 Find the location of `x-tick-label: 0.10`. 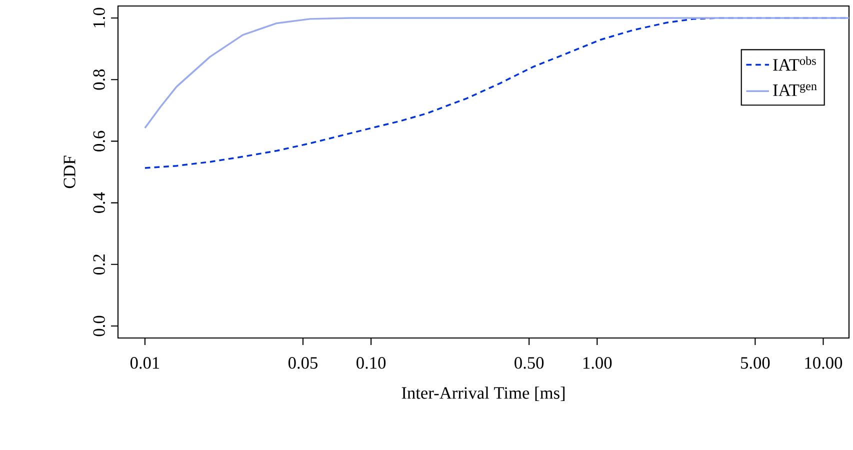

x-tick-label: 0.10 is located at coordinates (371, 363).